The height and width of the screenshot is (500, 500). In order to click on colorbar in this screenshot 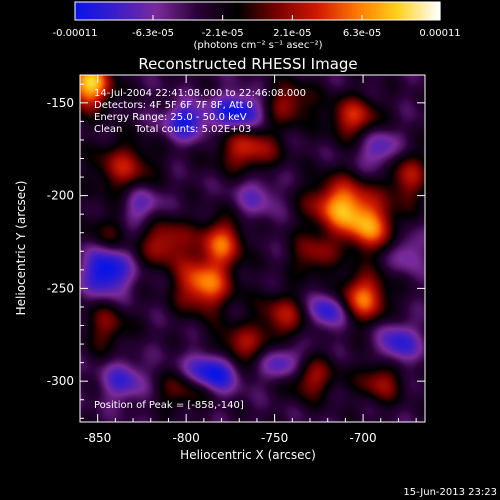, I will do `click(257, 11)`.